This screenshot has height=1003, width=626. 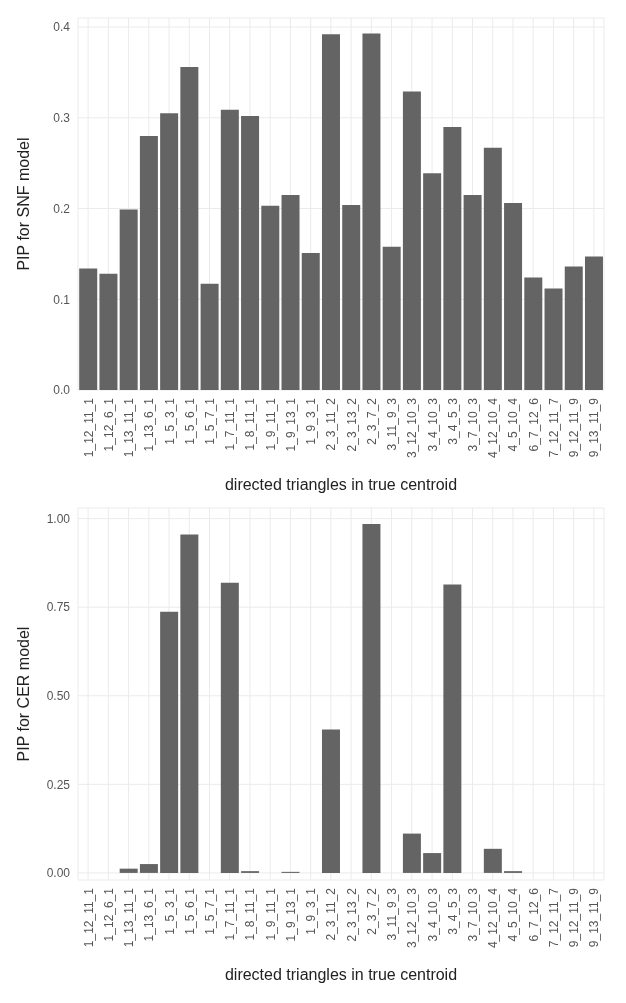 I want to click on y-tick-label: 0.00, so click(x=58, y=873).